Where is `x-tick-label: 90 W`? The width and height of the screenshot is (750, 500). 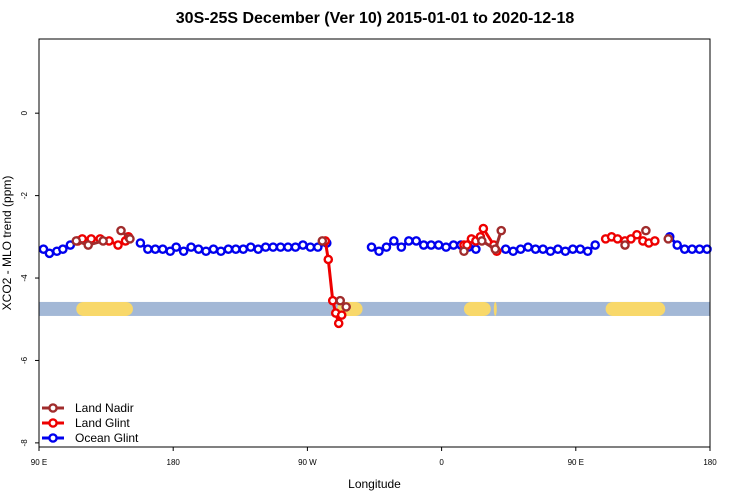
x-tick-label: 90 W is located at coordinates (307, 462).